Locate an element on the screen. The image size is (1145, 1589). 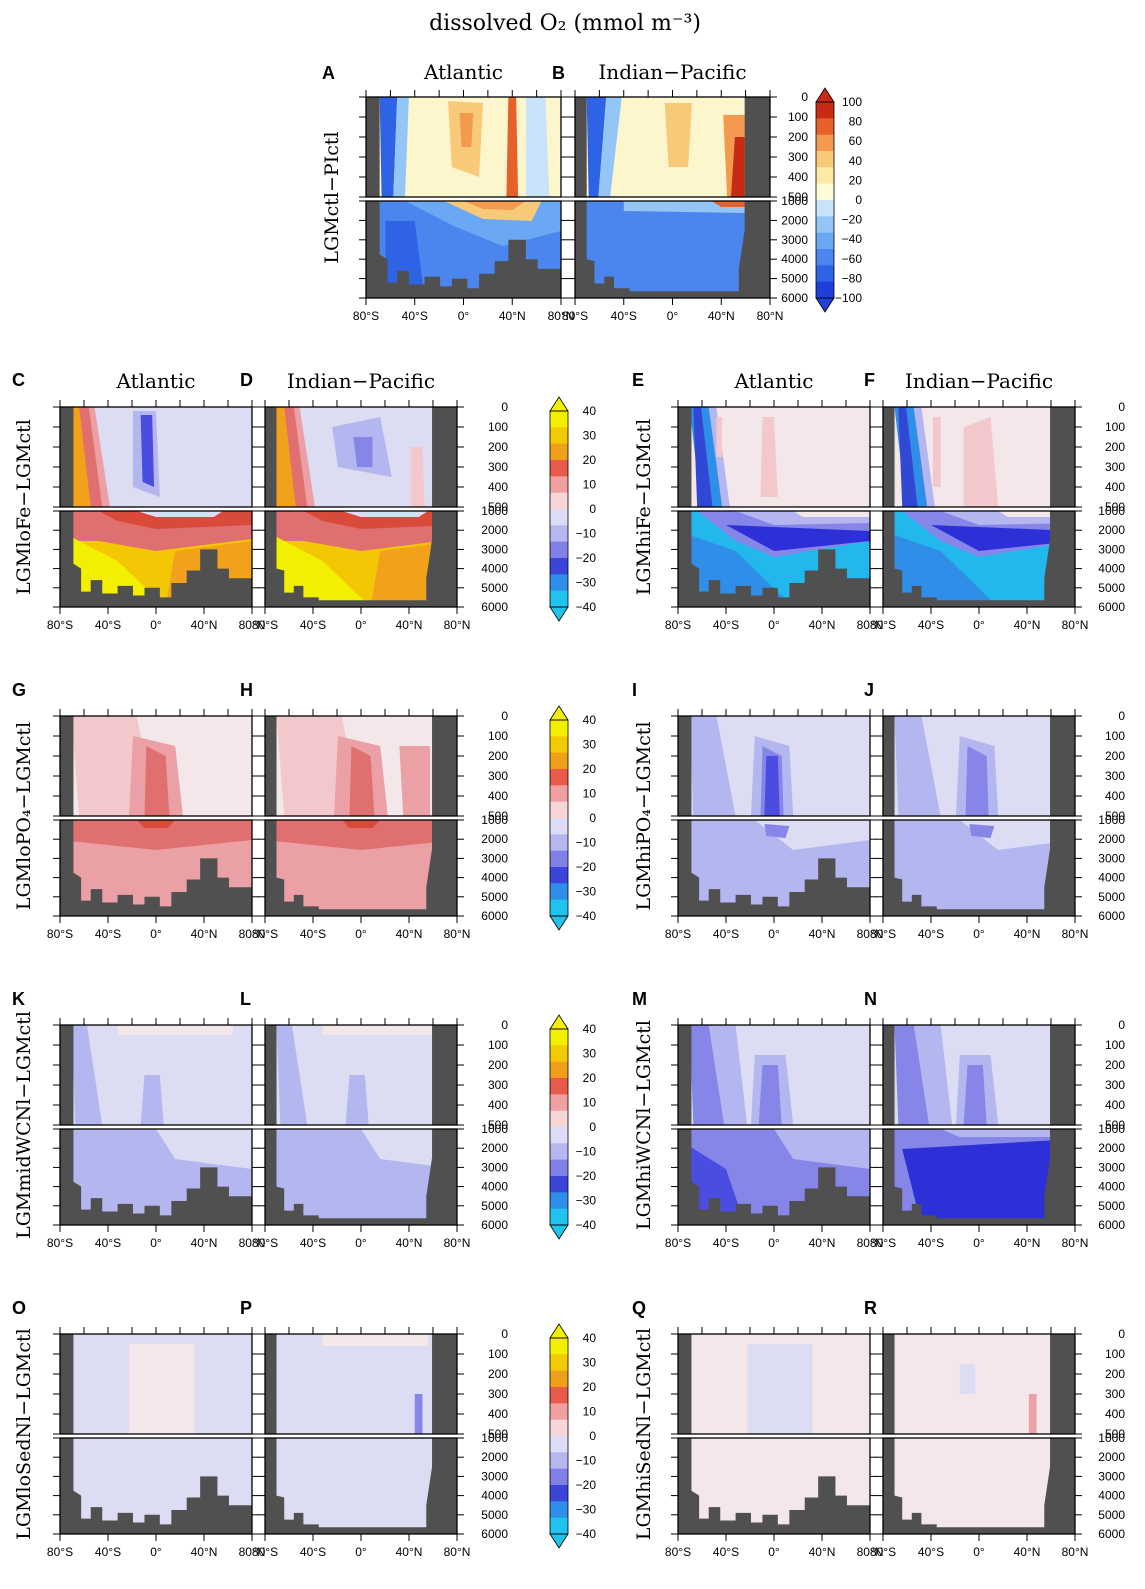
field-surface-pos is located at coordinates (375, 1340).